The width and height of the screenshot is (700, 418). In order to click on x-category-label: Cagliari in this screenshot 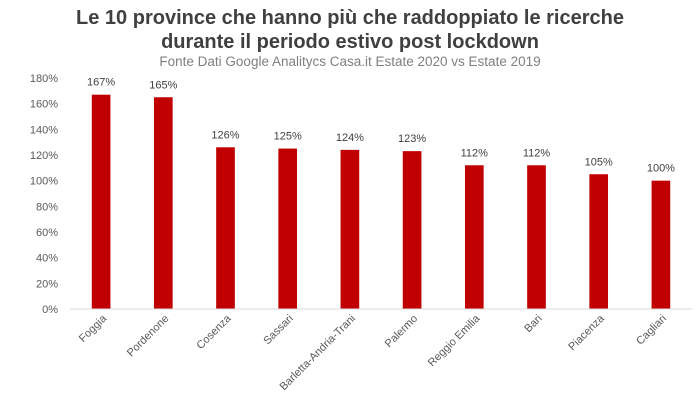, I will do `click(651, 330)`.